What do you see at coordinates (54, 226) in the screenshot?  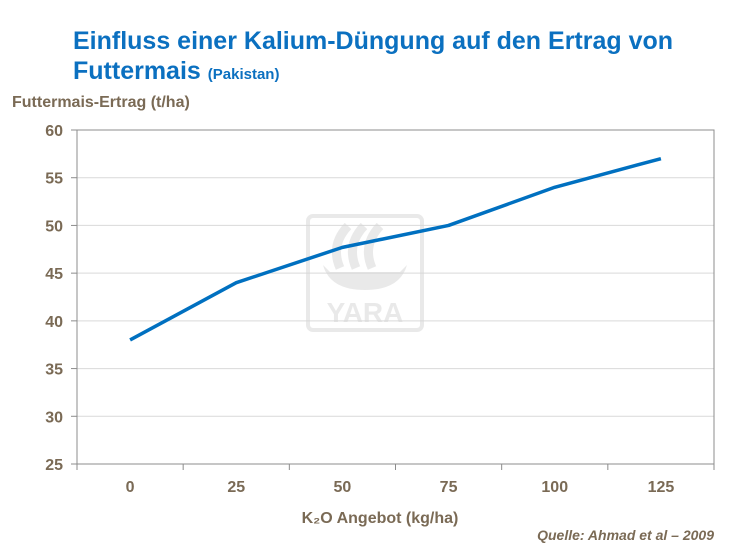 I see `y-tick-label: 50` at bounding box center [54, 226].